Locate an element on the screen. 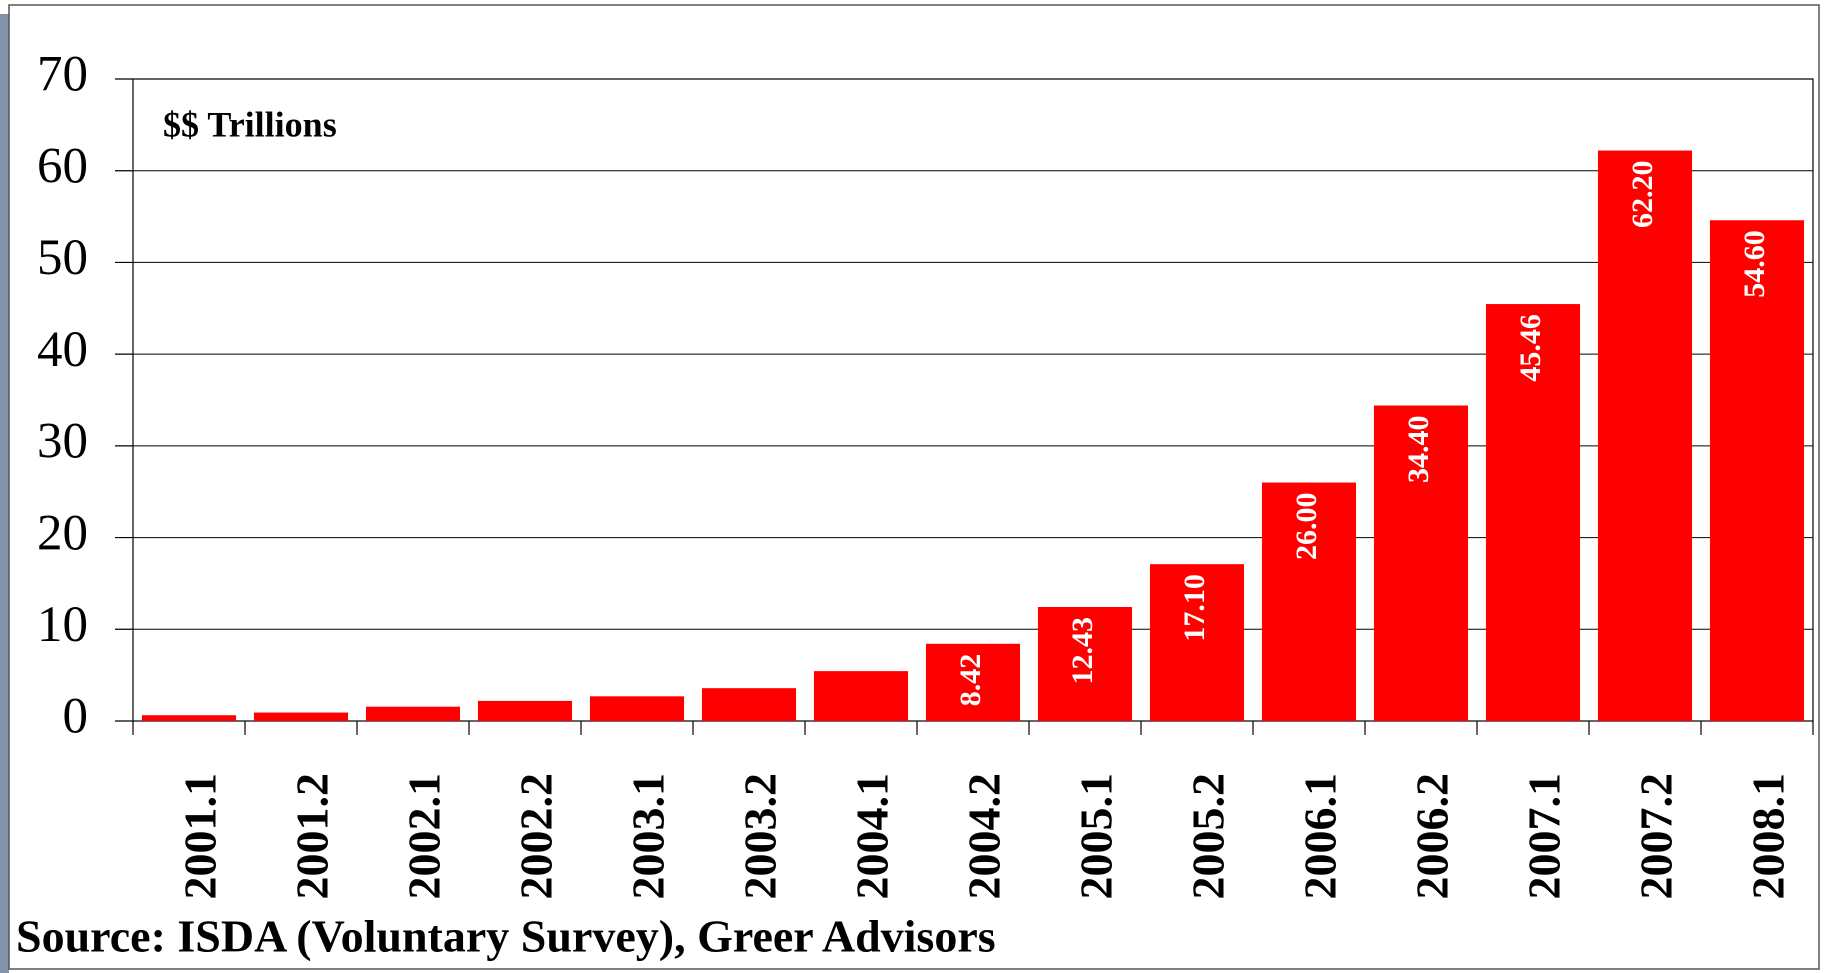 The width and height of the screenshot is (1824, 973). value-label: 12.43 is located at coordinates (1082, 651).